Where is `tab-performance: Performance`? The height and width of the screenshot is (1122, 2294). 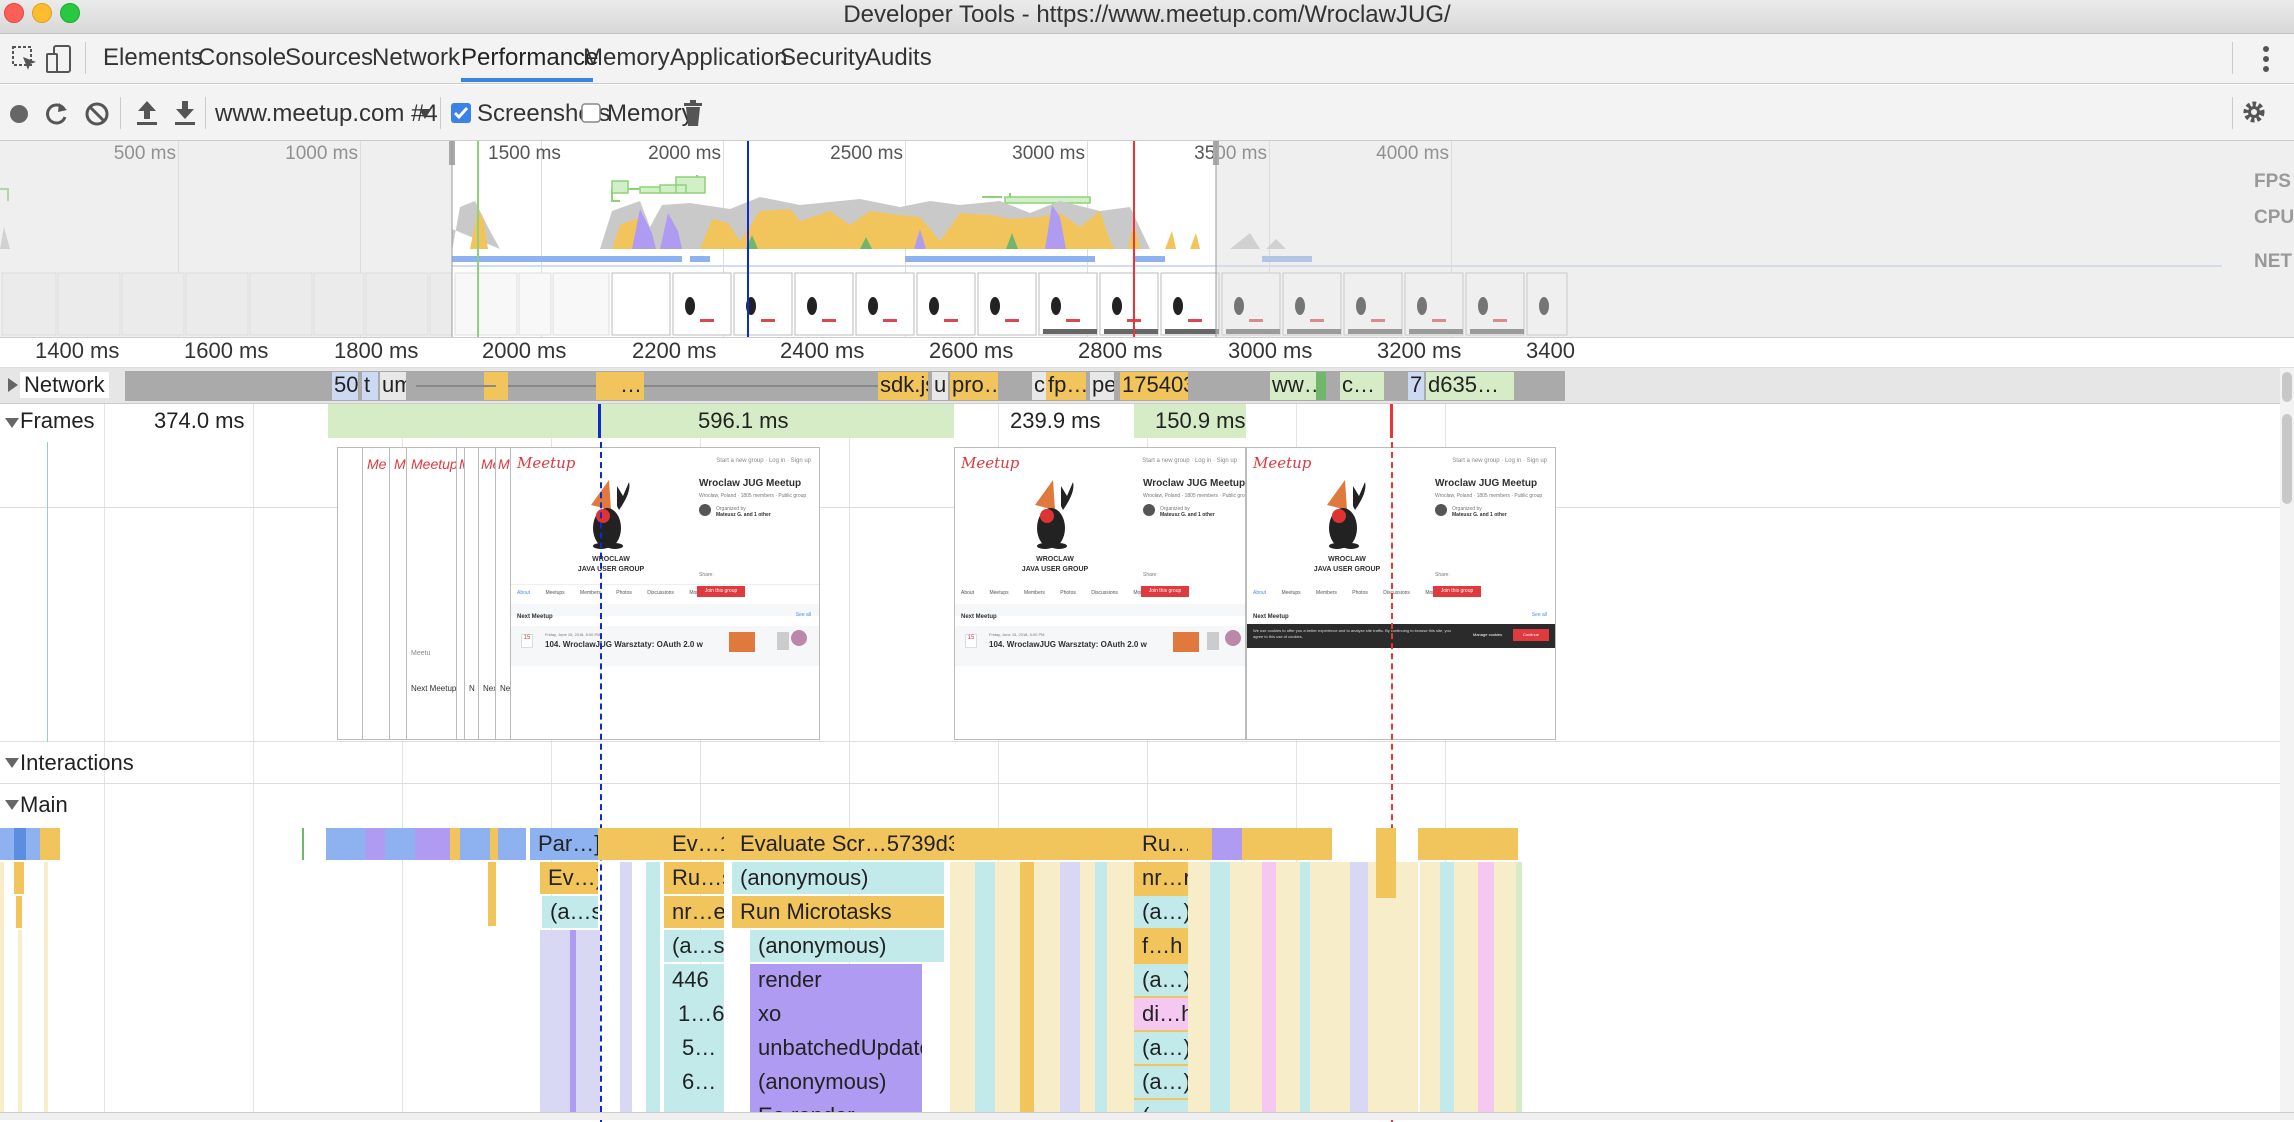
tab-performance: Performance is located at coordinates (530, 57).